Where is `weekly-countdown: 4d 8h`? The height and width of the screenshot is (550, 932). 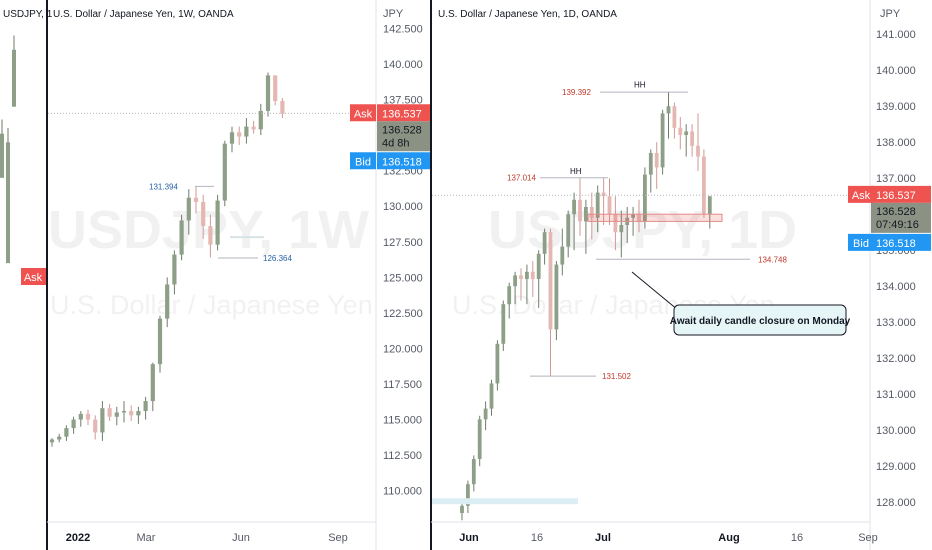
weekly-countdown: 4d 8h is located at coordinates (396, 143).